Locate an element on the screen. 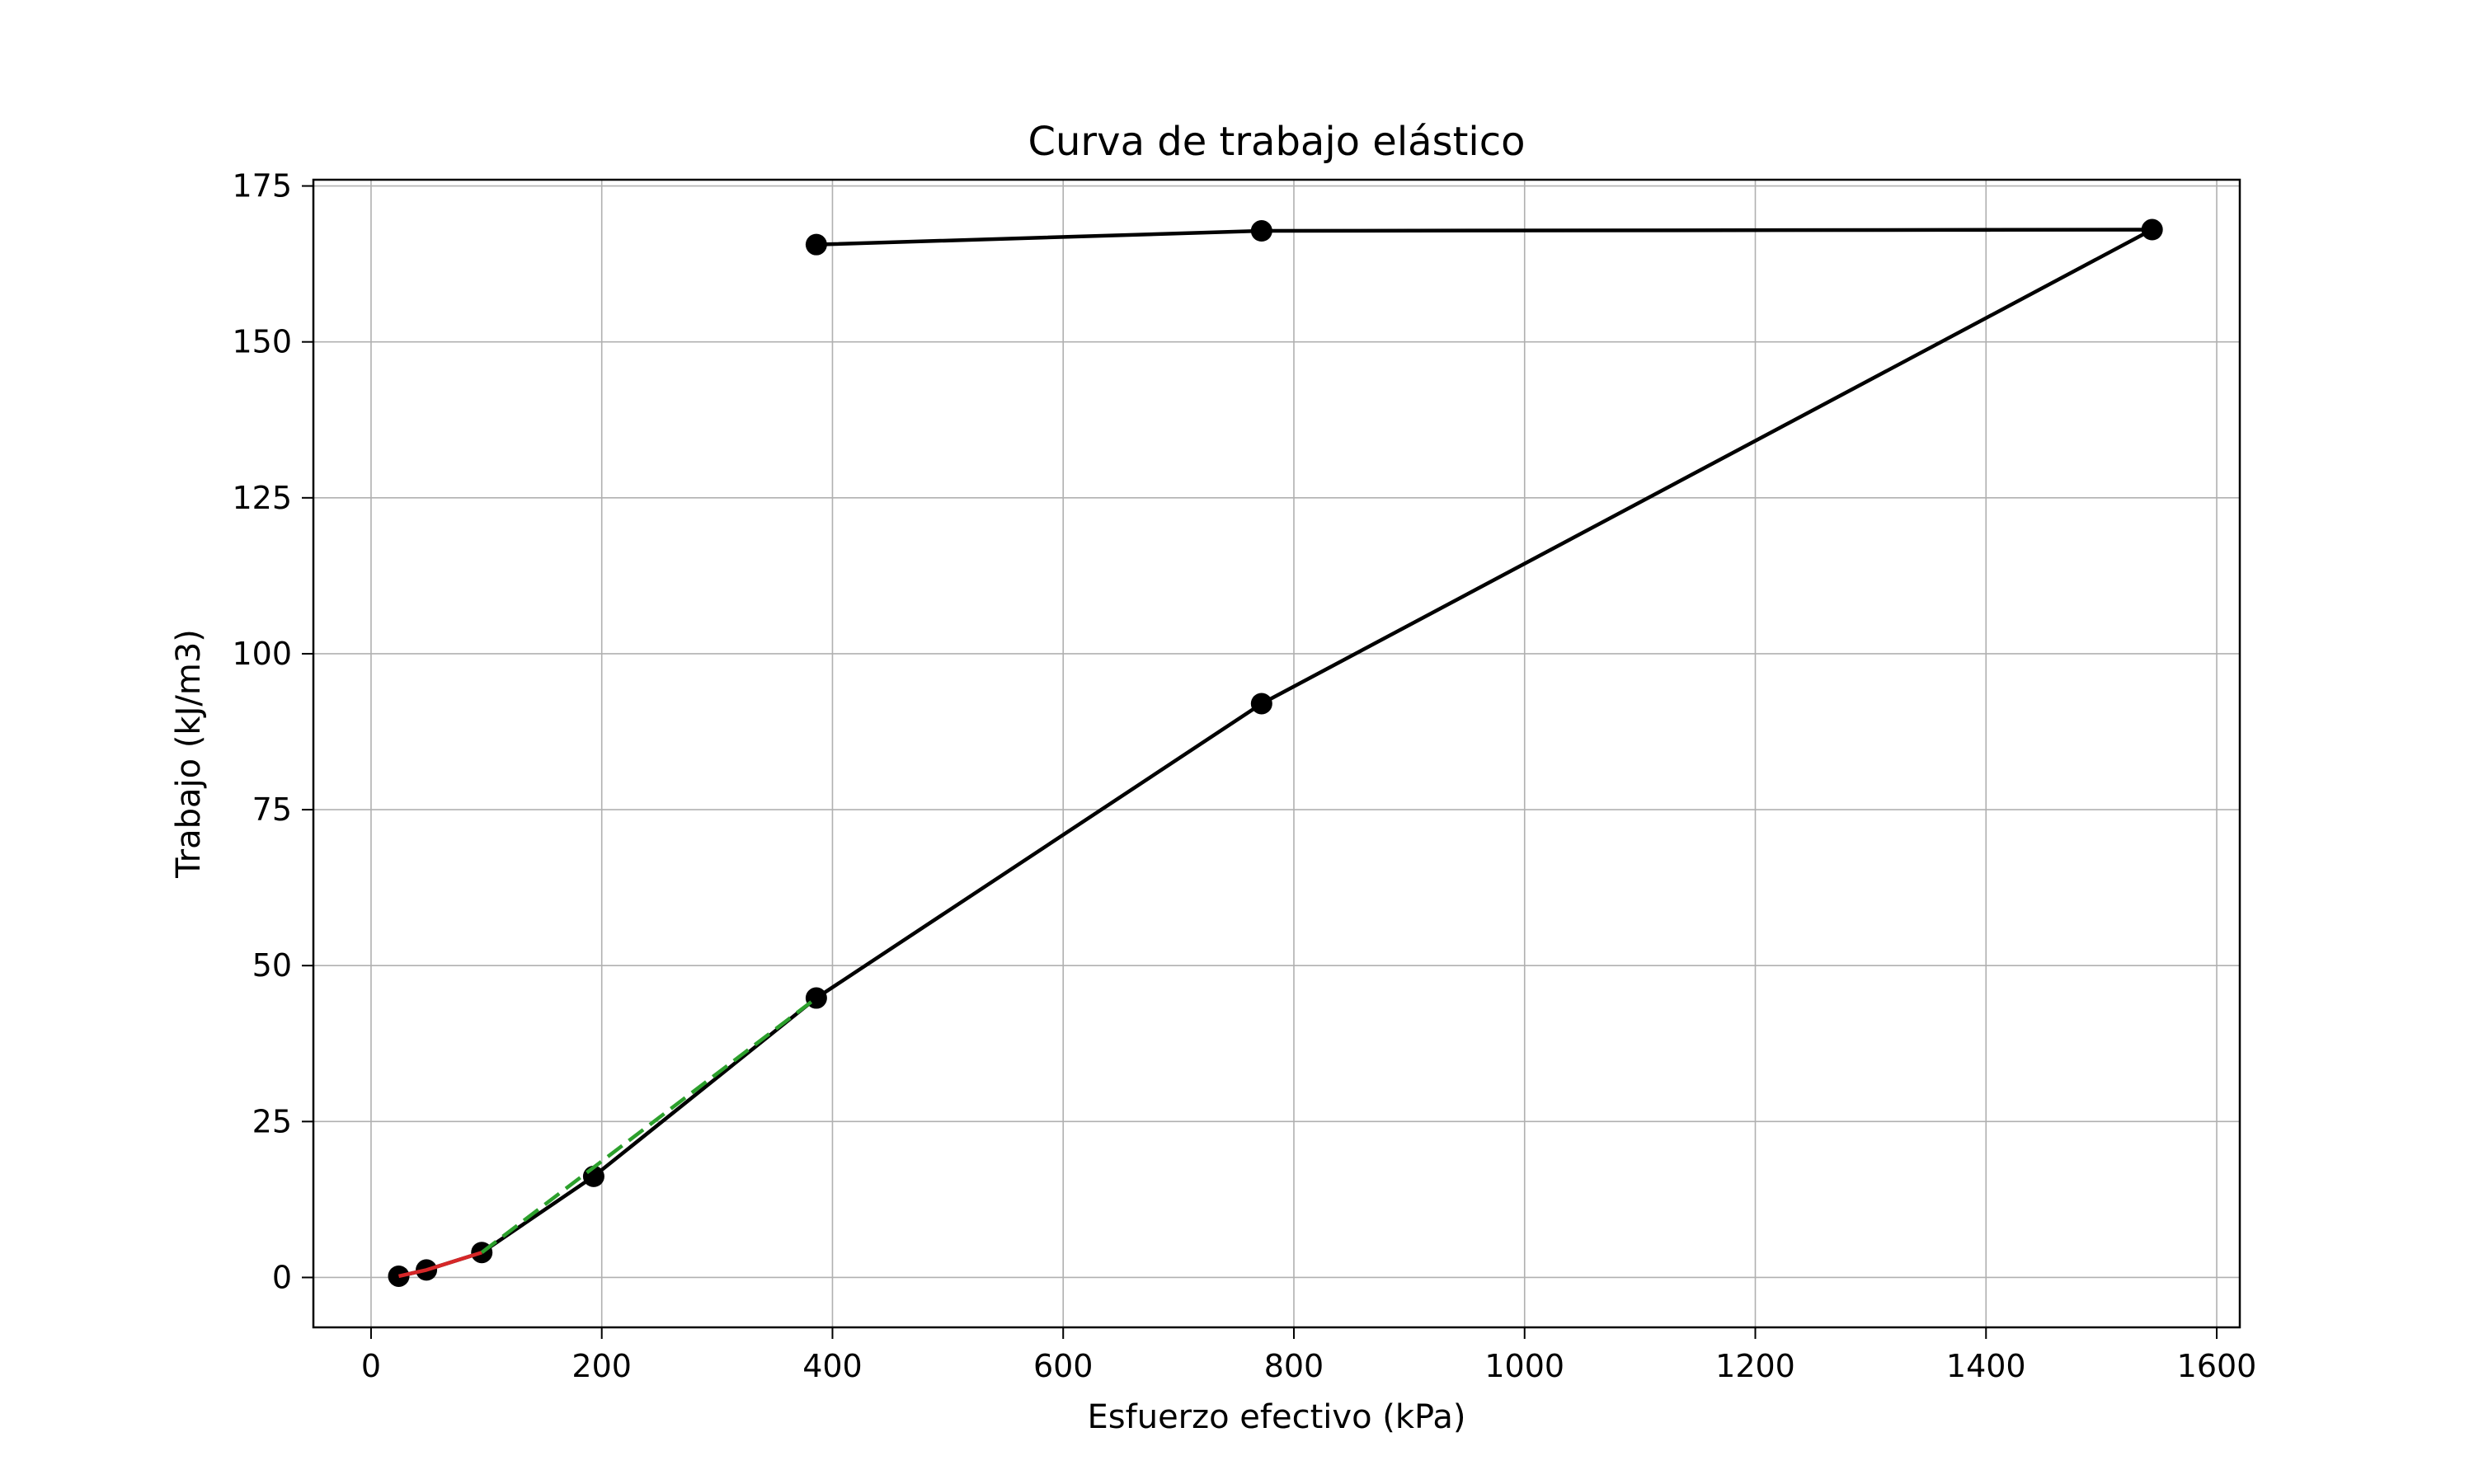  x-ticks: 0 200 400 600 800 1000 1200 1400 1600 is located at coordinates (1309, 1355).